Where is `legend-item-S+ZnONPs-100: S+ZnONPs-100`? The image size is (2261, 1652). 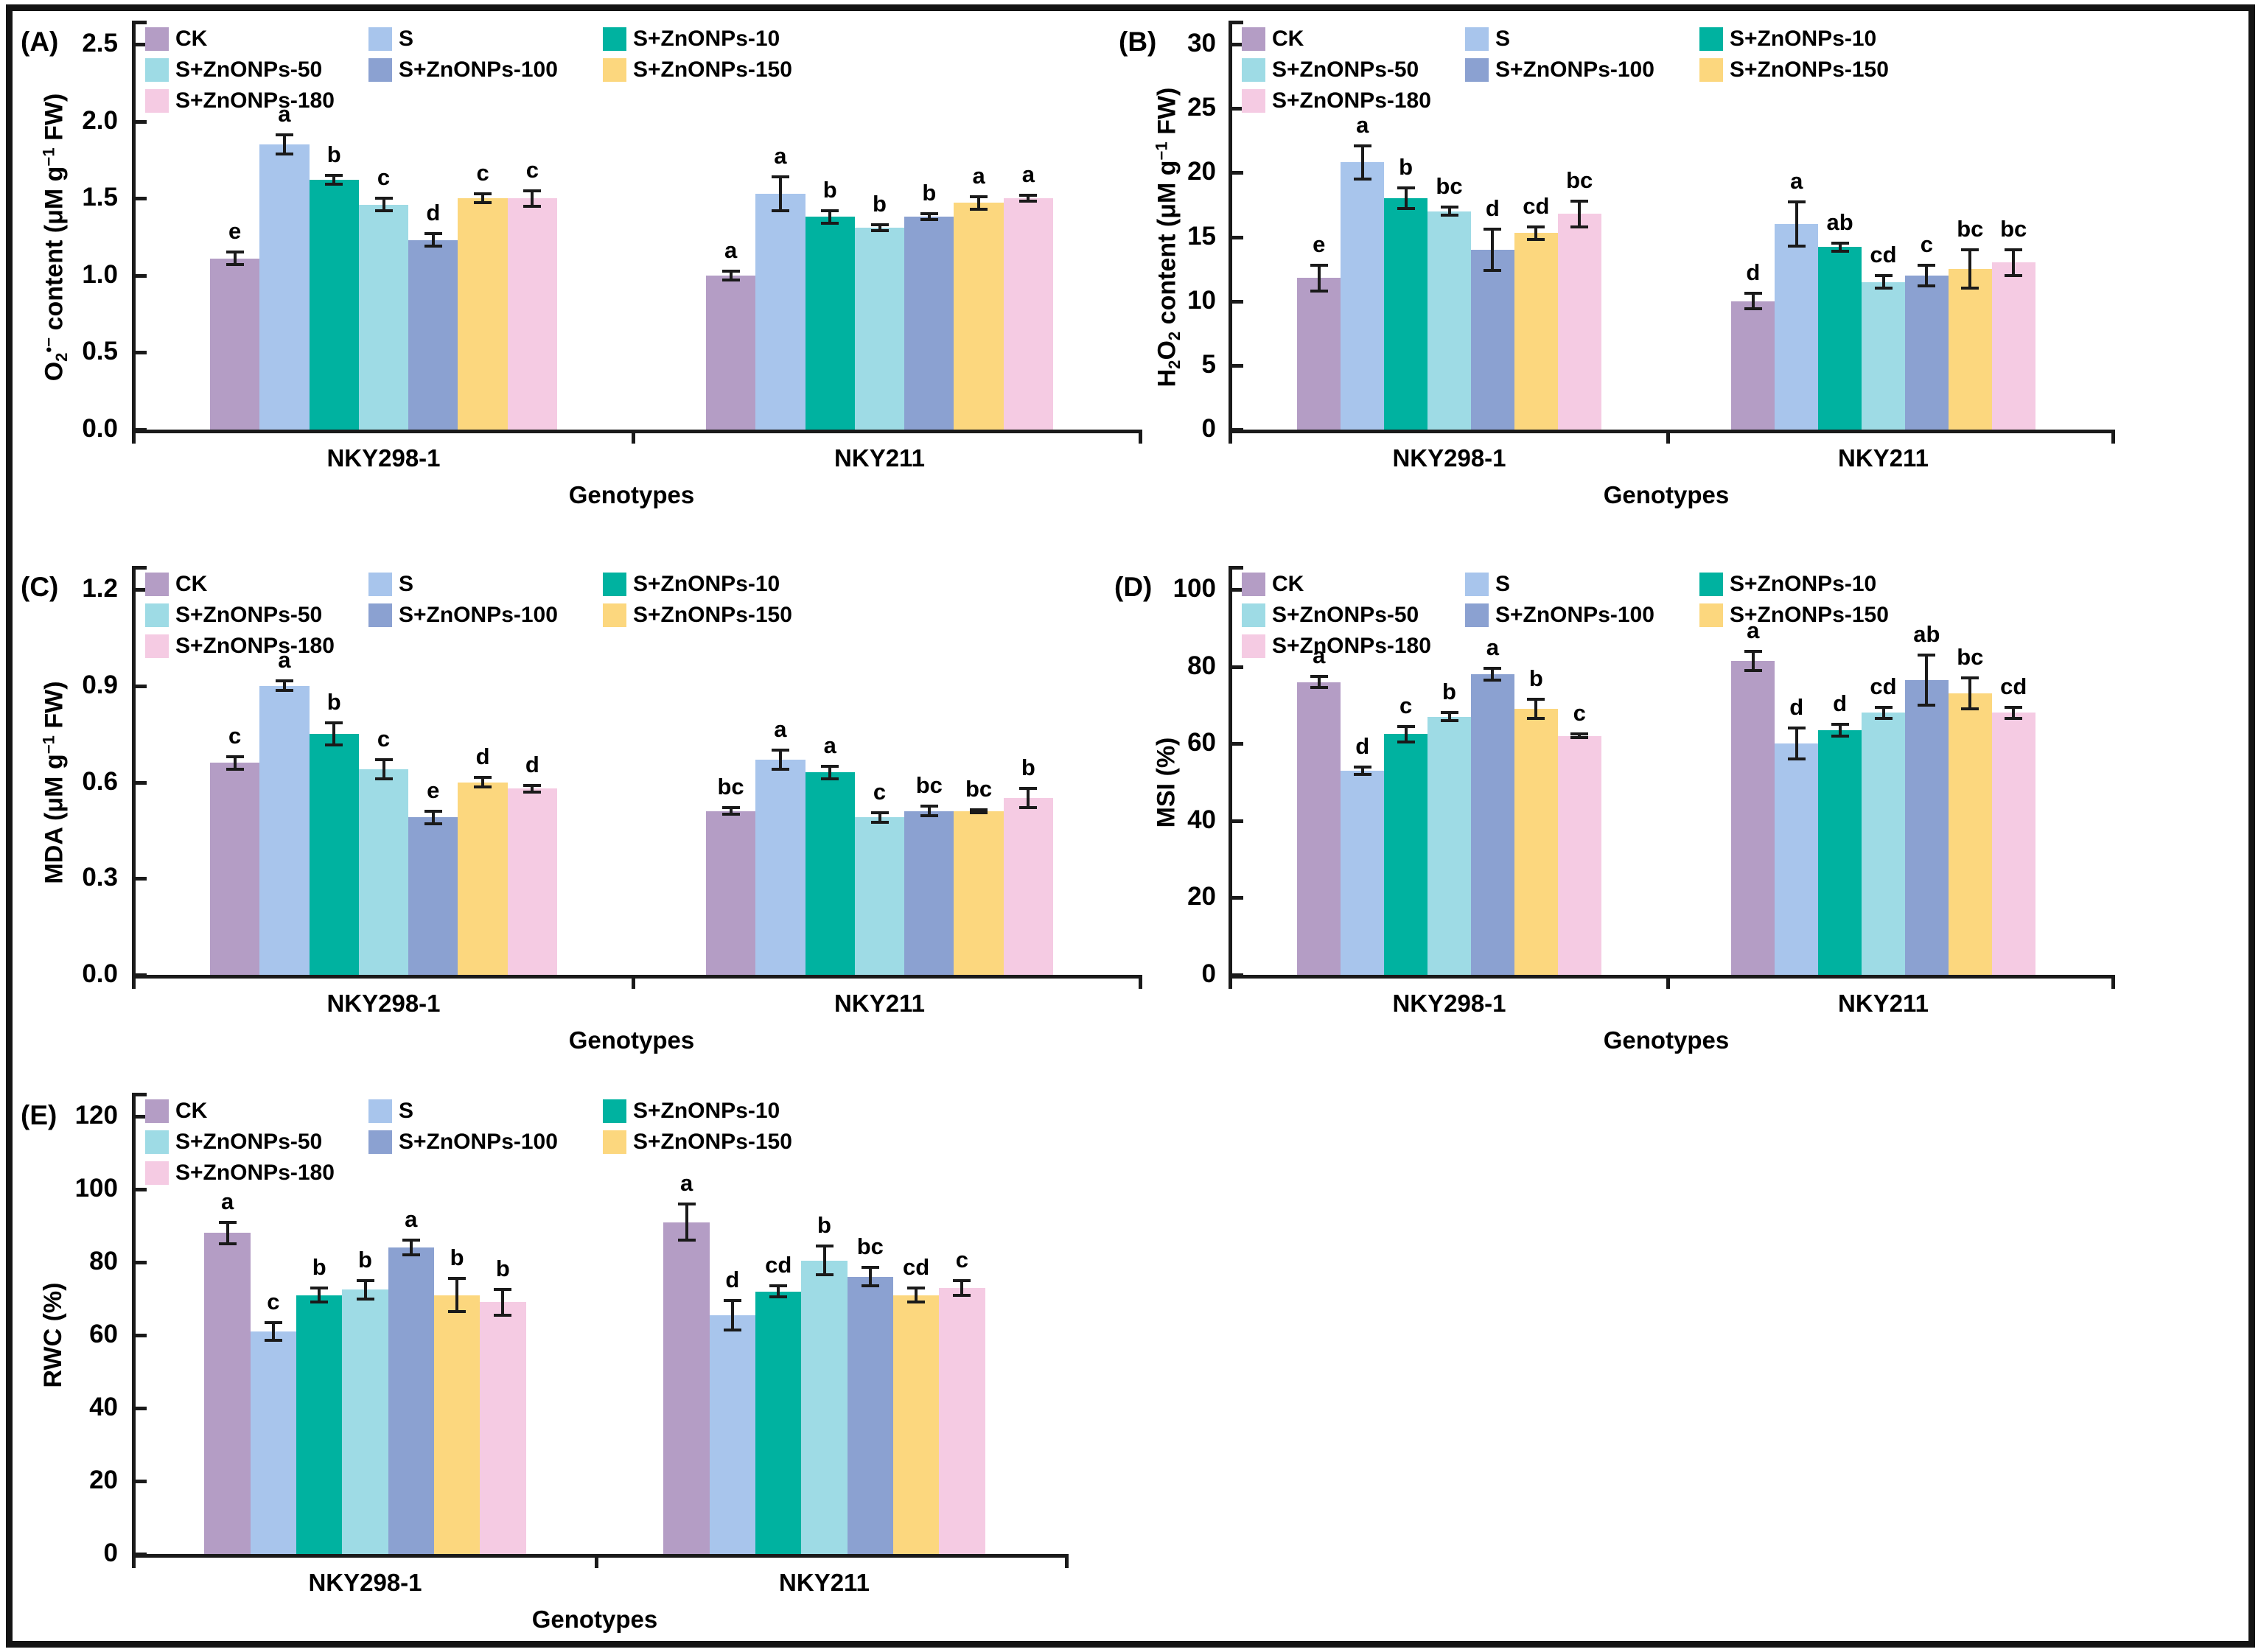
legend-item-S+ZnONPs-100: S+ZnONPs-100 is located at coordinates (463, 615).